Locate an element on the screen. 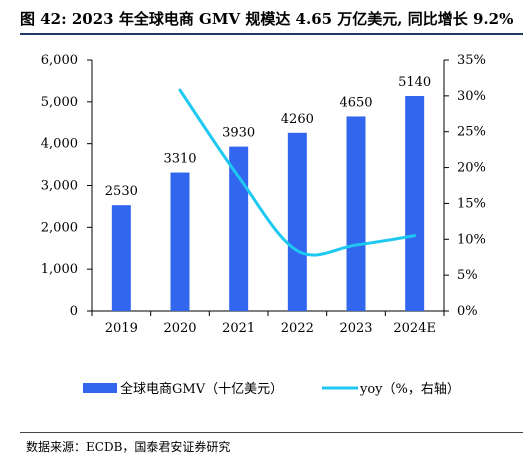 The width and height of the screenshot is (523, 463). x-tick-label: 2022 is located at coordinates (297, 328).